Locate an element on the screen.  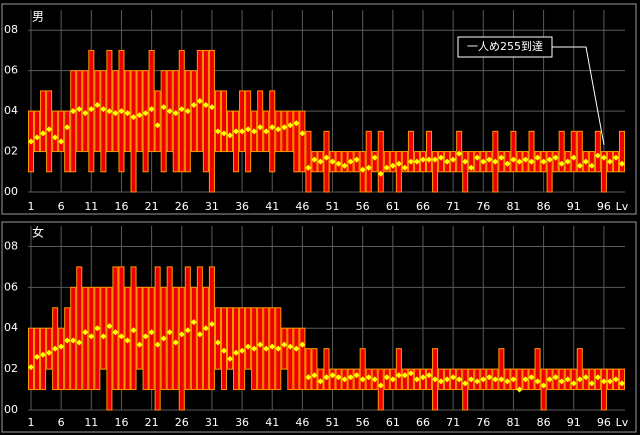
x-tick-label: 91 is located at coordinates (574, 422).